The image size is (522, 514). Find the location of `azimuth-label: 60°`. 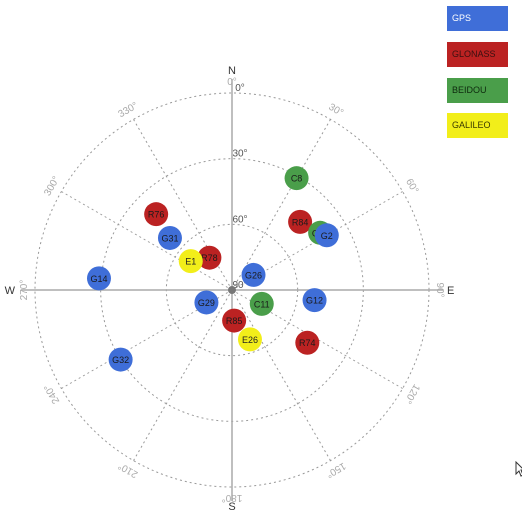

azimuth-label: 60° is located at coordinates (411, 186).